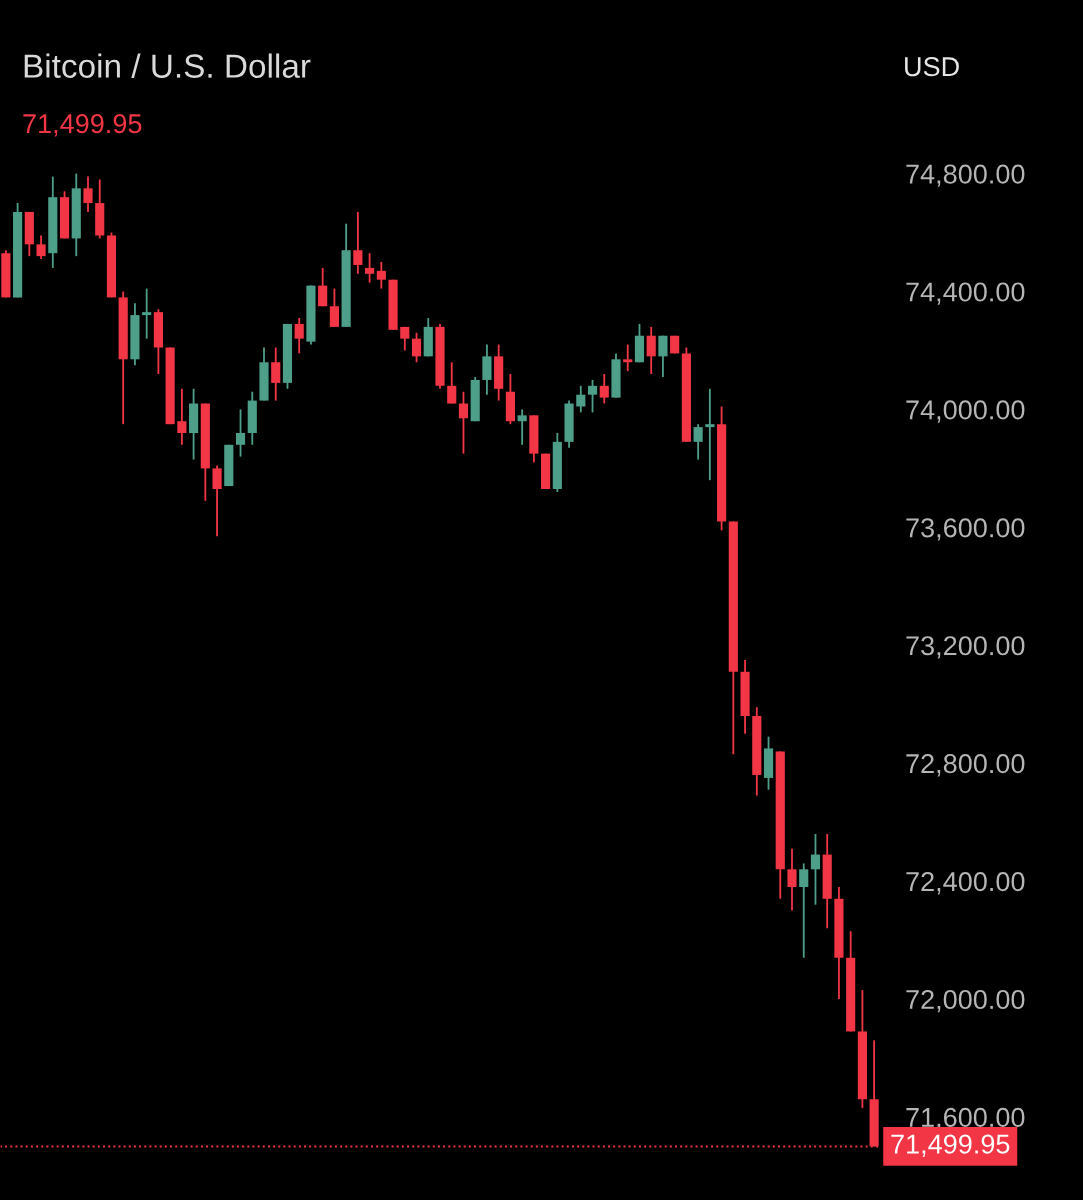  What do you see at coordinates (965, 529) in the screenshot?
I see `y-tick-label: 73,600.00` at bounding box center [965, 529].